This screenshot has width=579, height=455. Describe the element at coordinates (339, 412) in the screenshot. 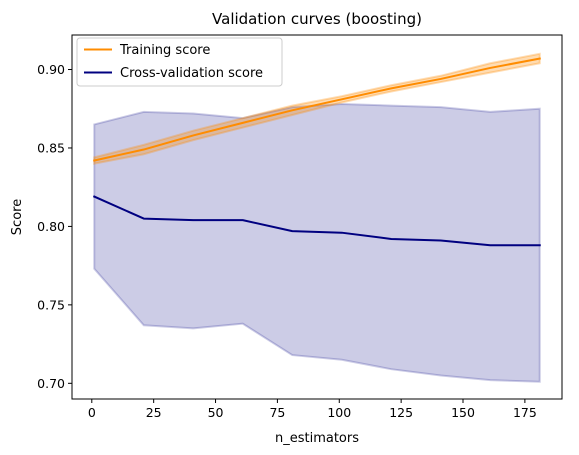

I see `x-tick-label: 100` at that location.